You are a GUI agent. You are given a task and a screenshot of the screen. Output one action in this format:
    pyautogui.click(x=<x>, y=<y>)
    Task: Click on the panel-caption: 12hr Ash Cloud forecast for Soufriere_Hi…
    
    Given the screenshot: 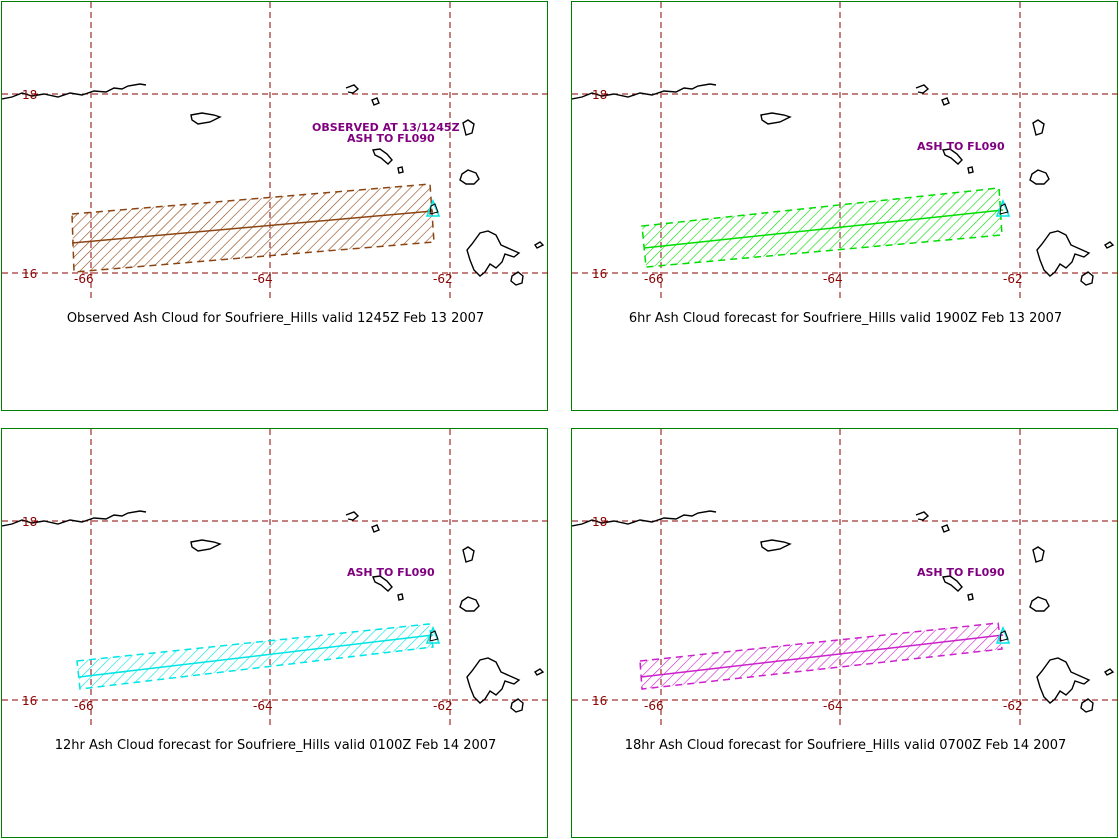 What is the action you would take?
    pyautogui.click(x=275, y=745)
    